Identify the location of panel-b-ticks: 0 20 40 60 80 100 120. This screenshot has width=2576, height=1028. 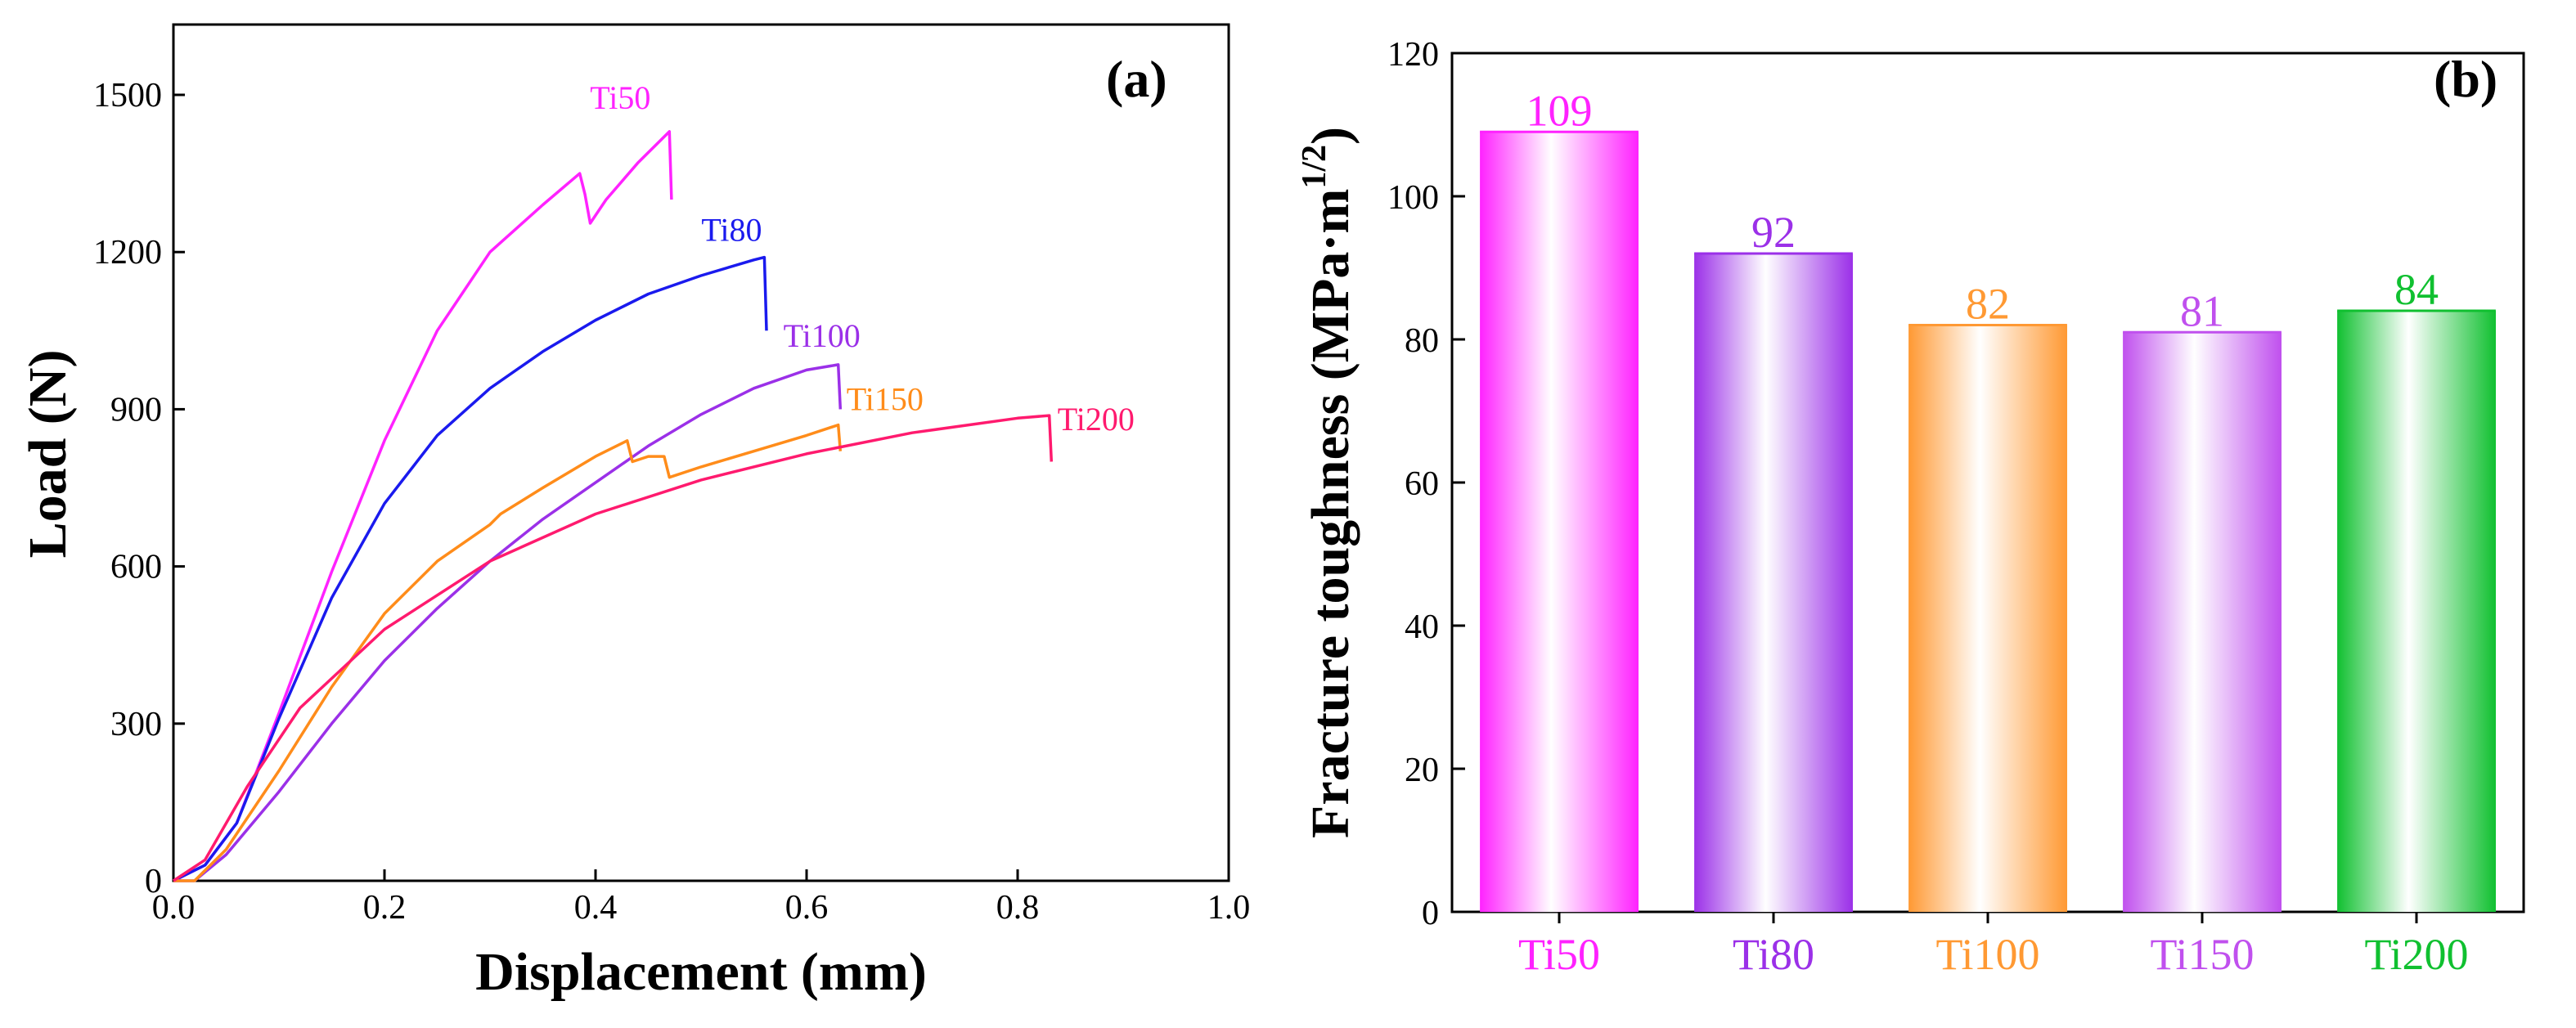
(1426, 484).